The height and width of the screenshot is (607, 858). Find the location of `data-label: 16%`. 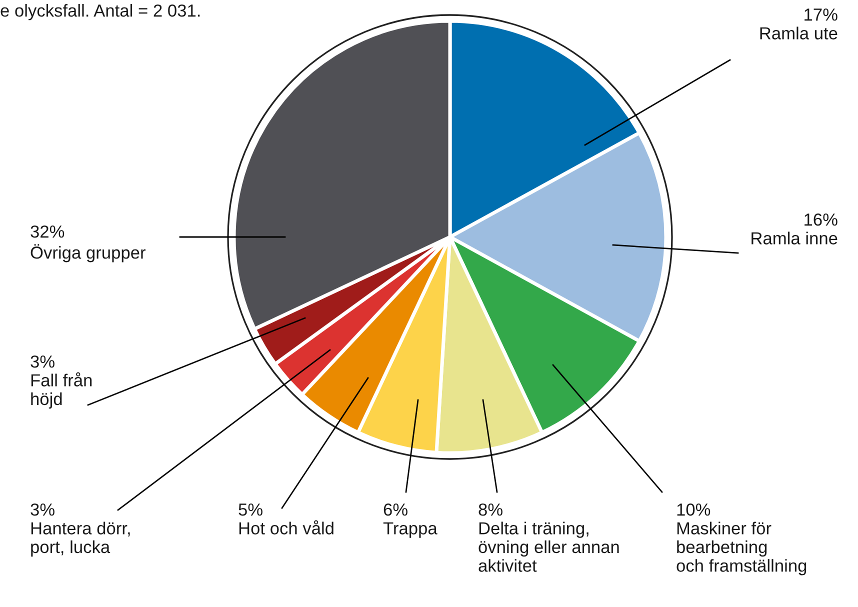

data-label: 16% is located at coordinates (821, 219).